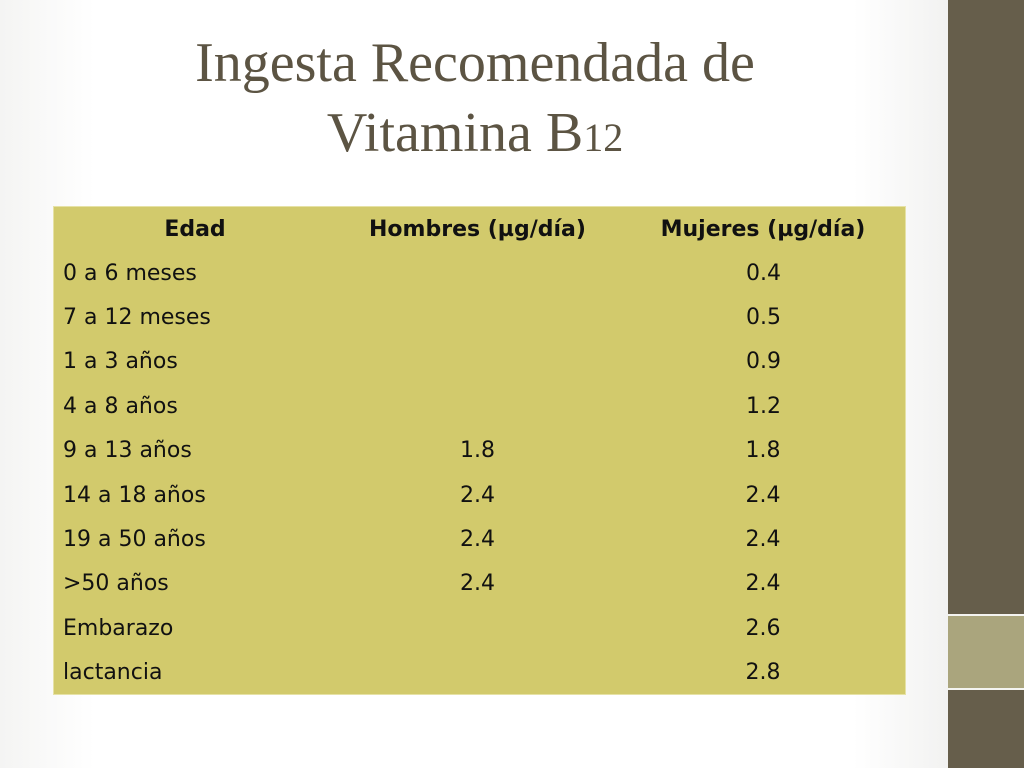 The height and width of the screenshot is (768, 1024). Describe the element at coordinates (195, 229) in the screenshot. I see `header-edad: Edad` at that location.